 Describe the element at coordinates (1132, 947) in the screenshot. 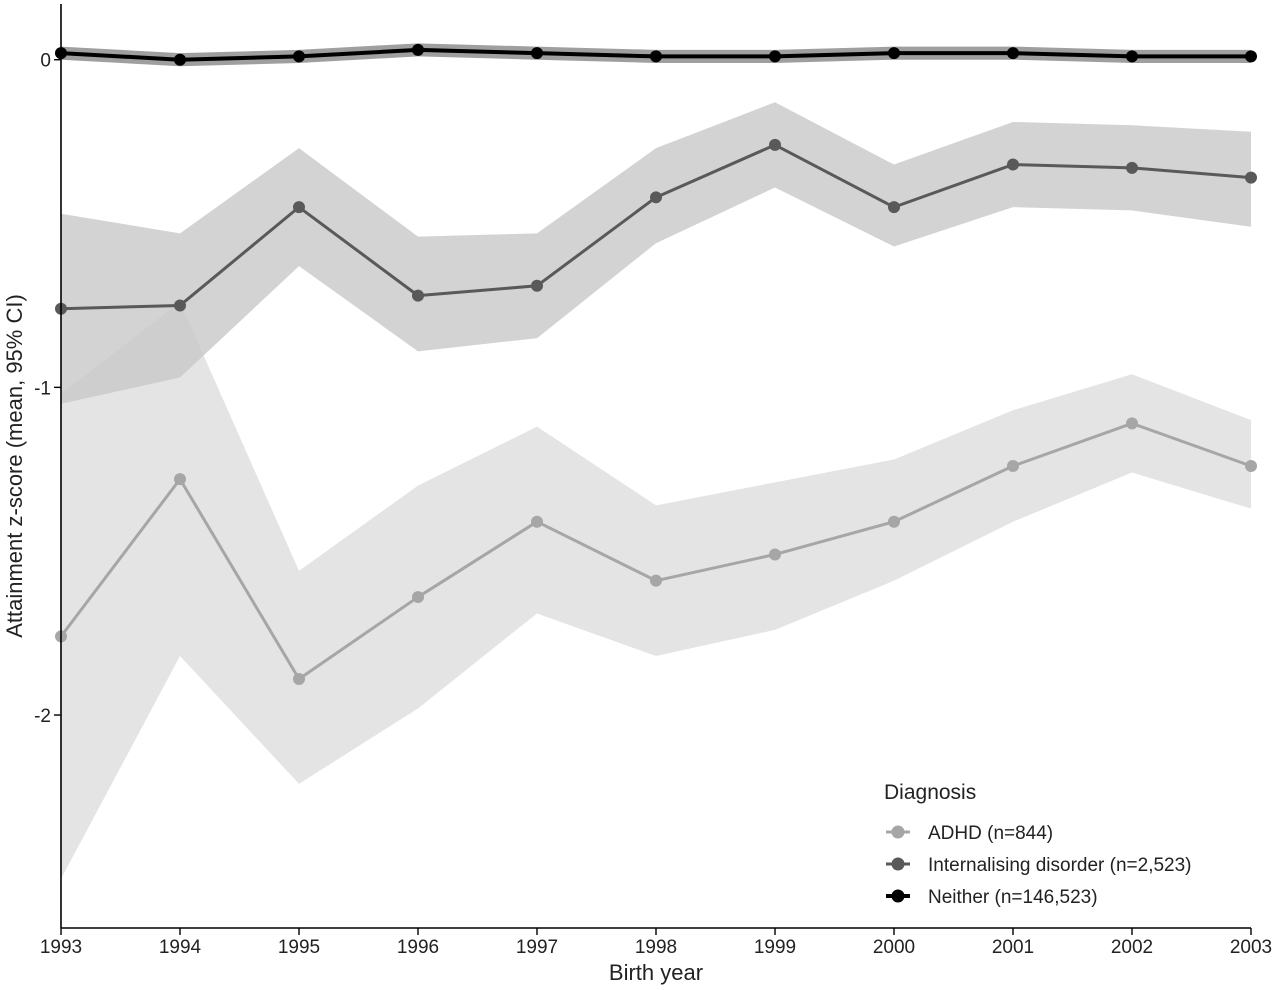

I see `x-tick-label-2002: 2002` at that location.